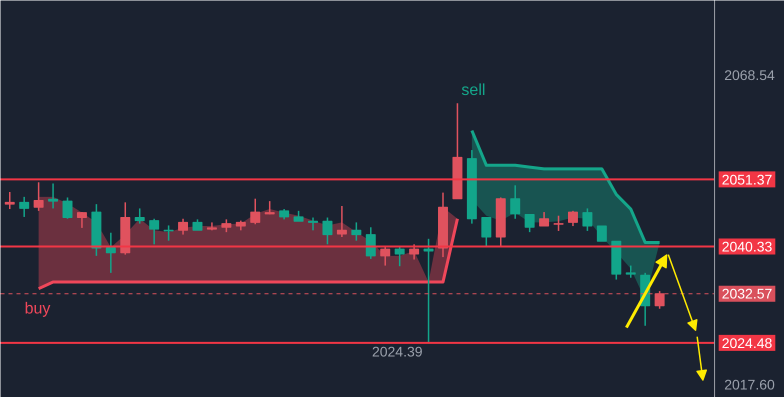  What do you see at coordinates (473, 91) in the screenshot?
I see `annotation: sell` at bounding box center [473, 91].